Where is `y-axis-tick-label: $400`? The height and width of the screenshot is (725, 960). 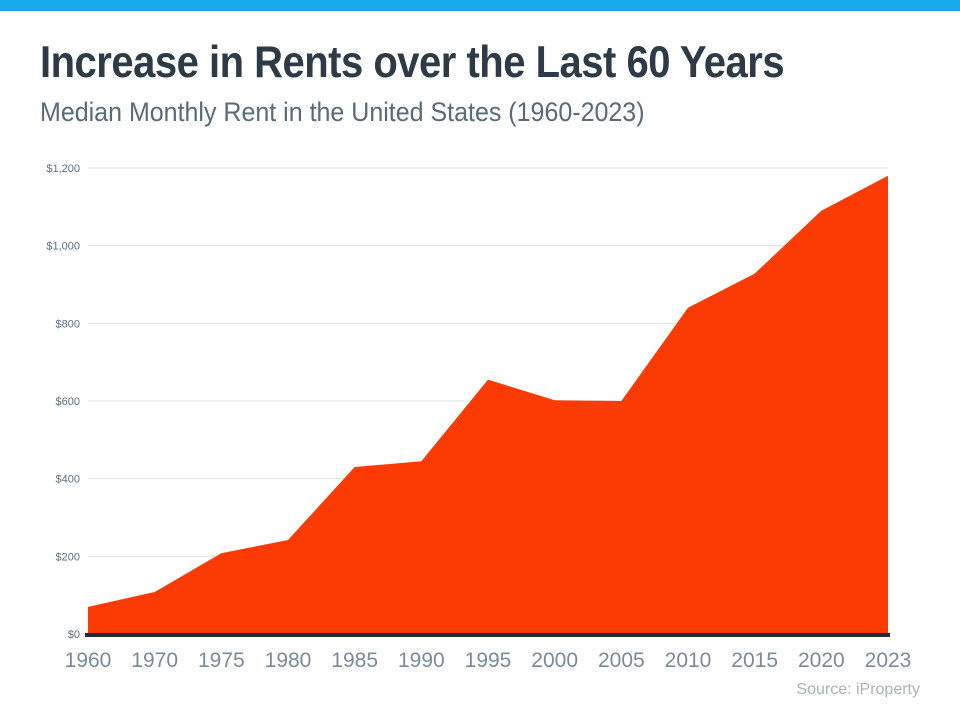 y-axis-tick-label: $400 is located at coordinates (68, 480).